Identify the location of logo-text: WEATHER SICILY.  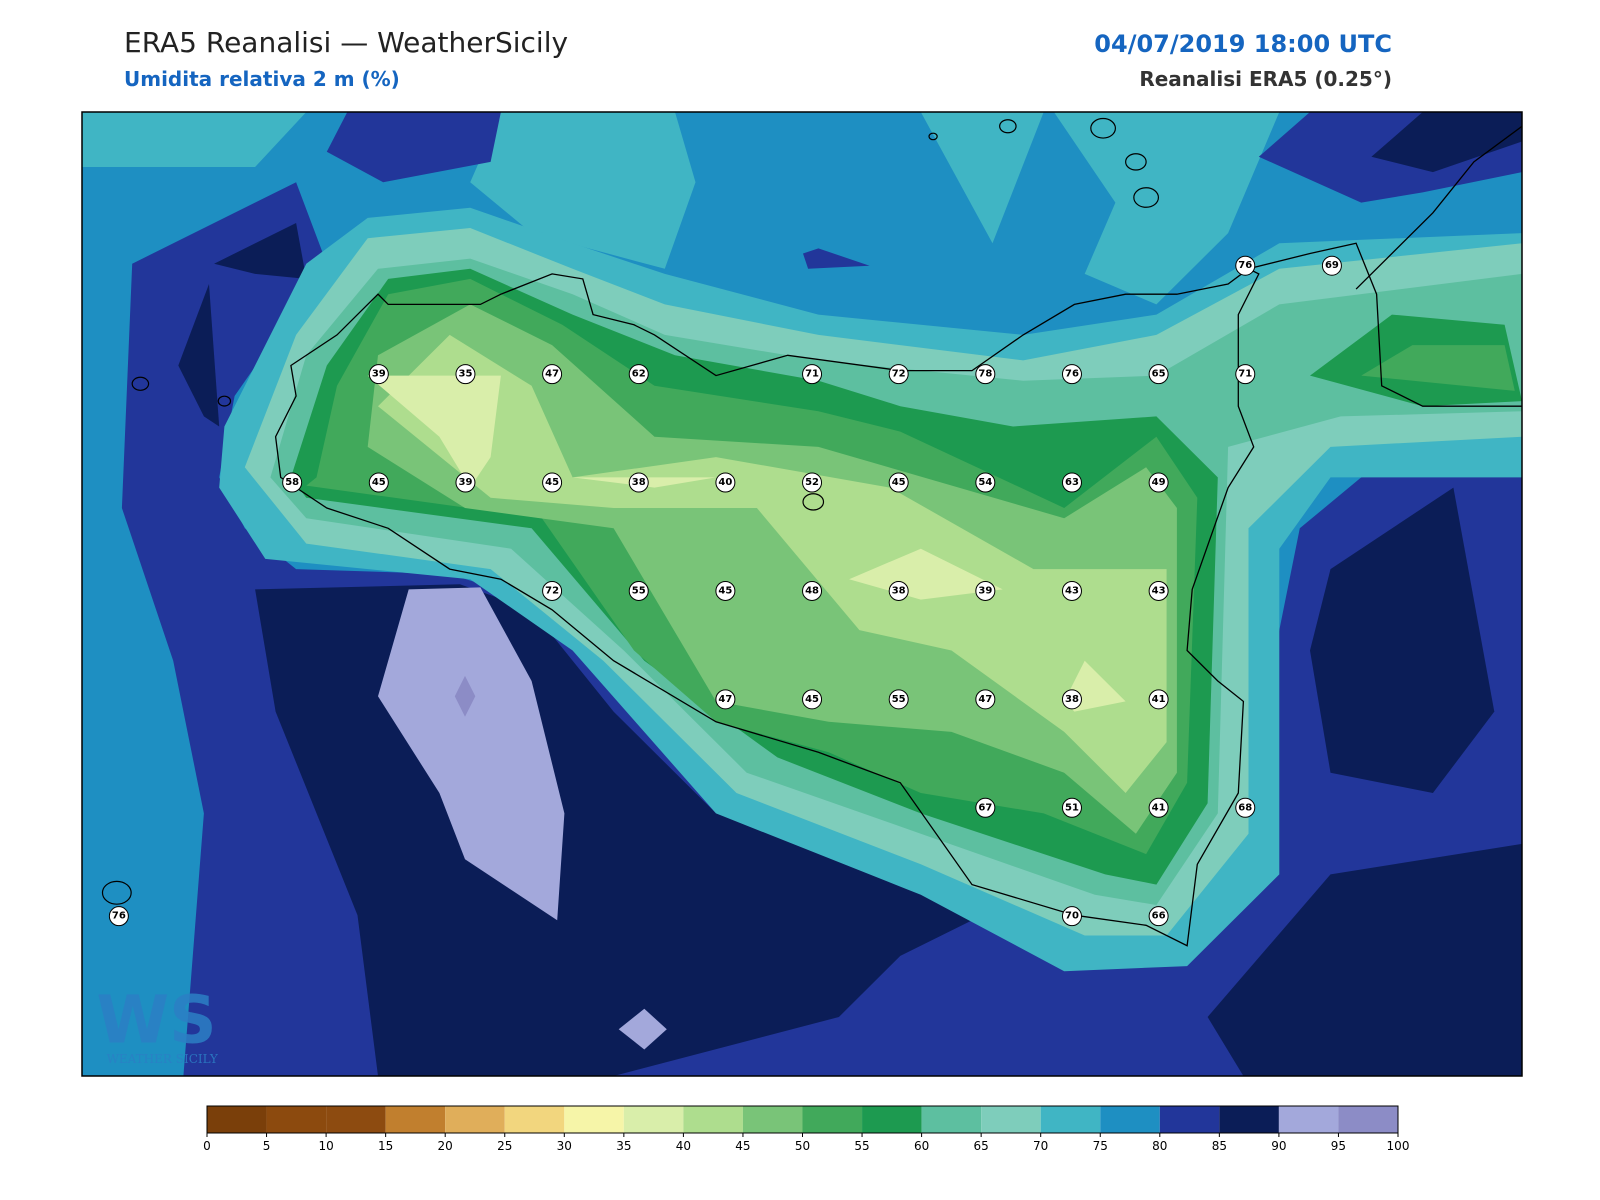
(163, 1059).